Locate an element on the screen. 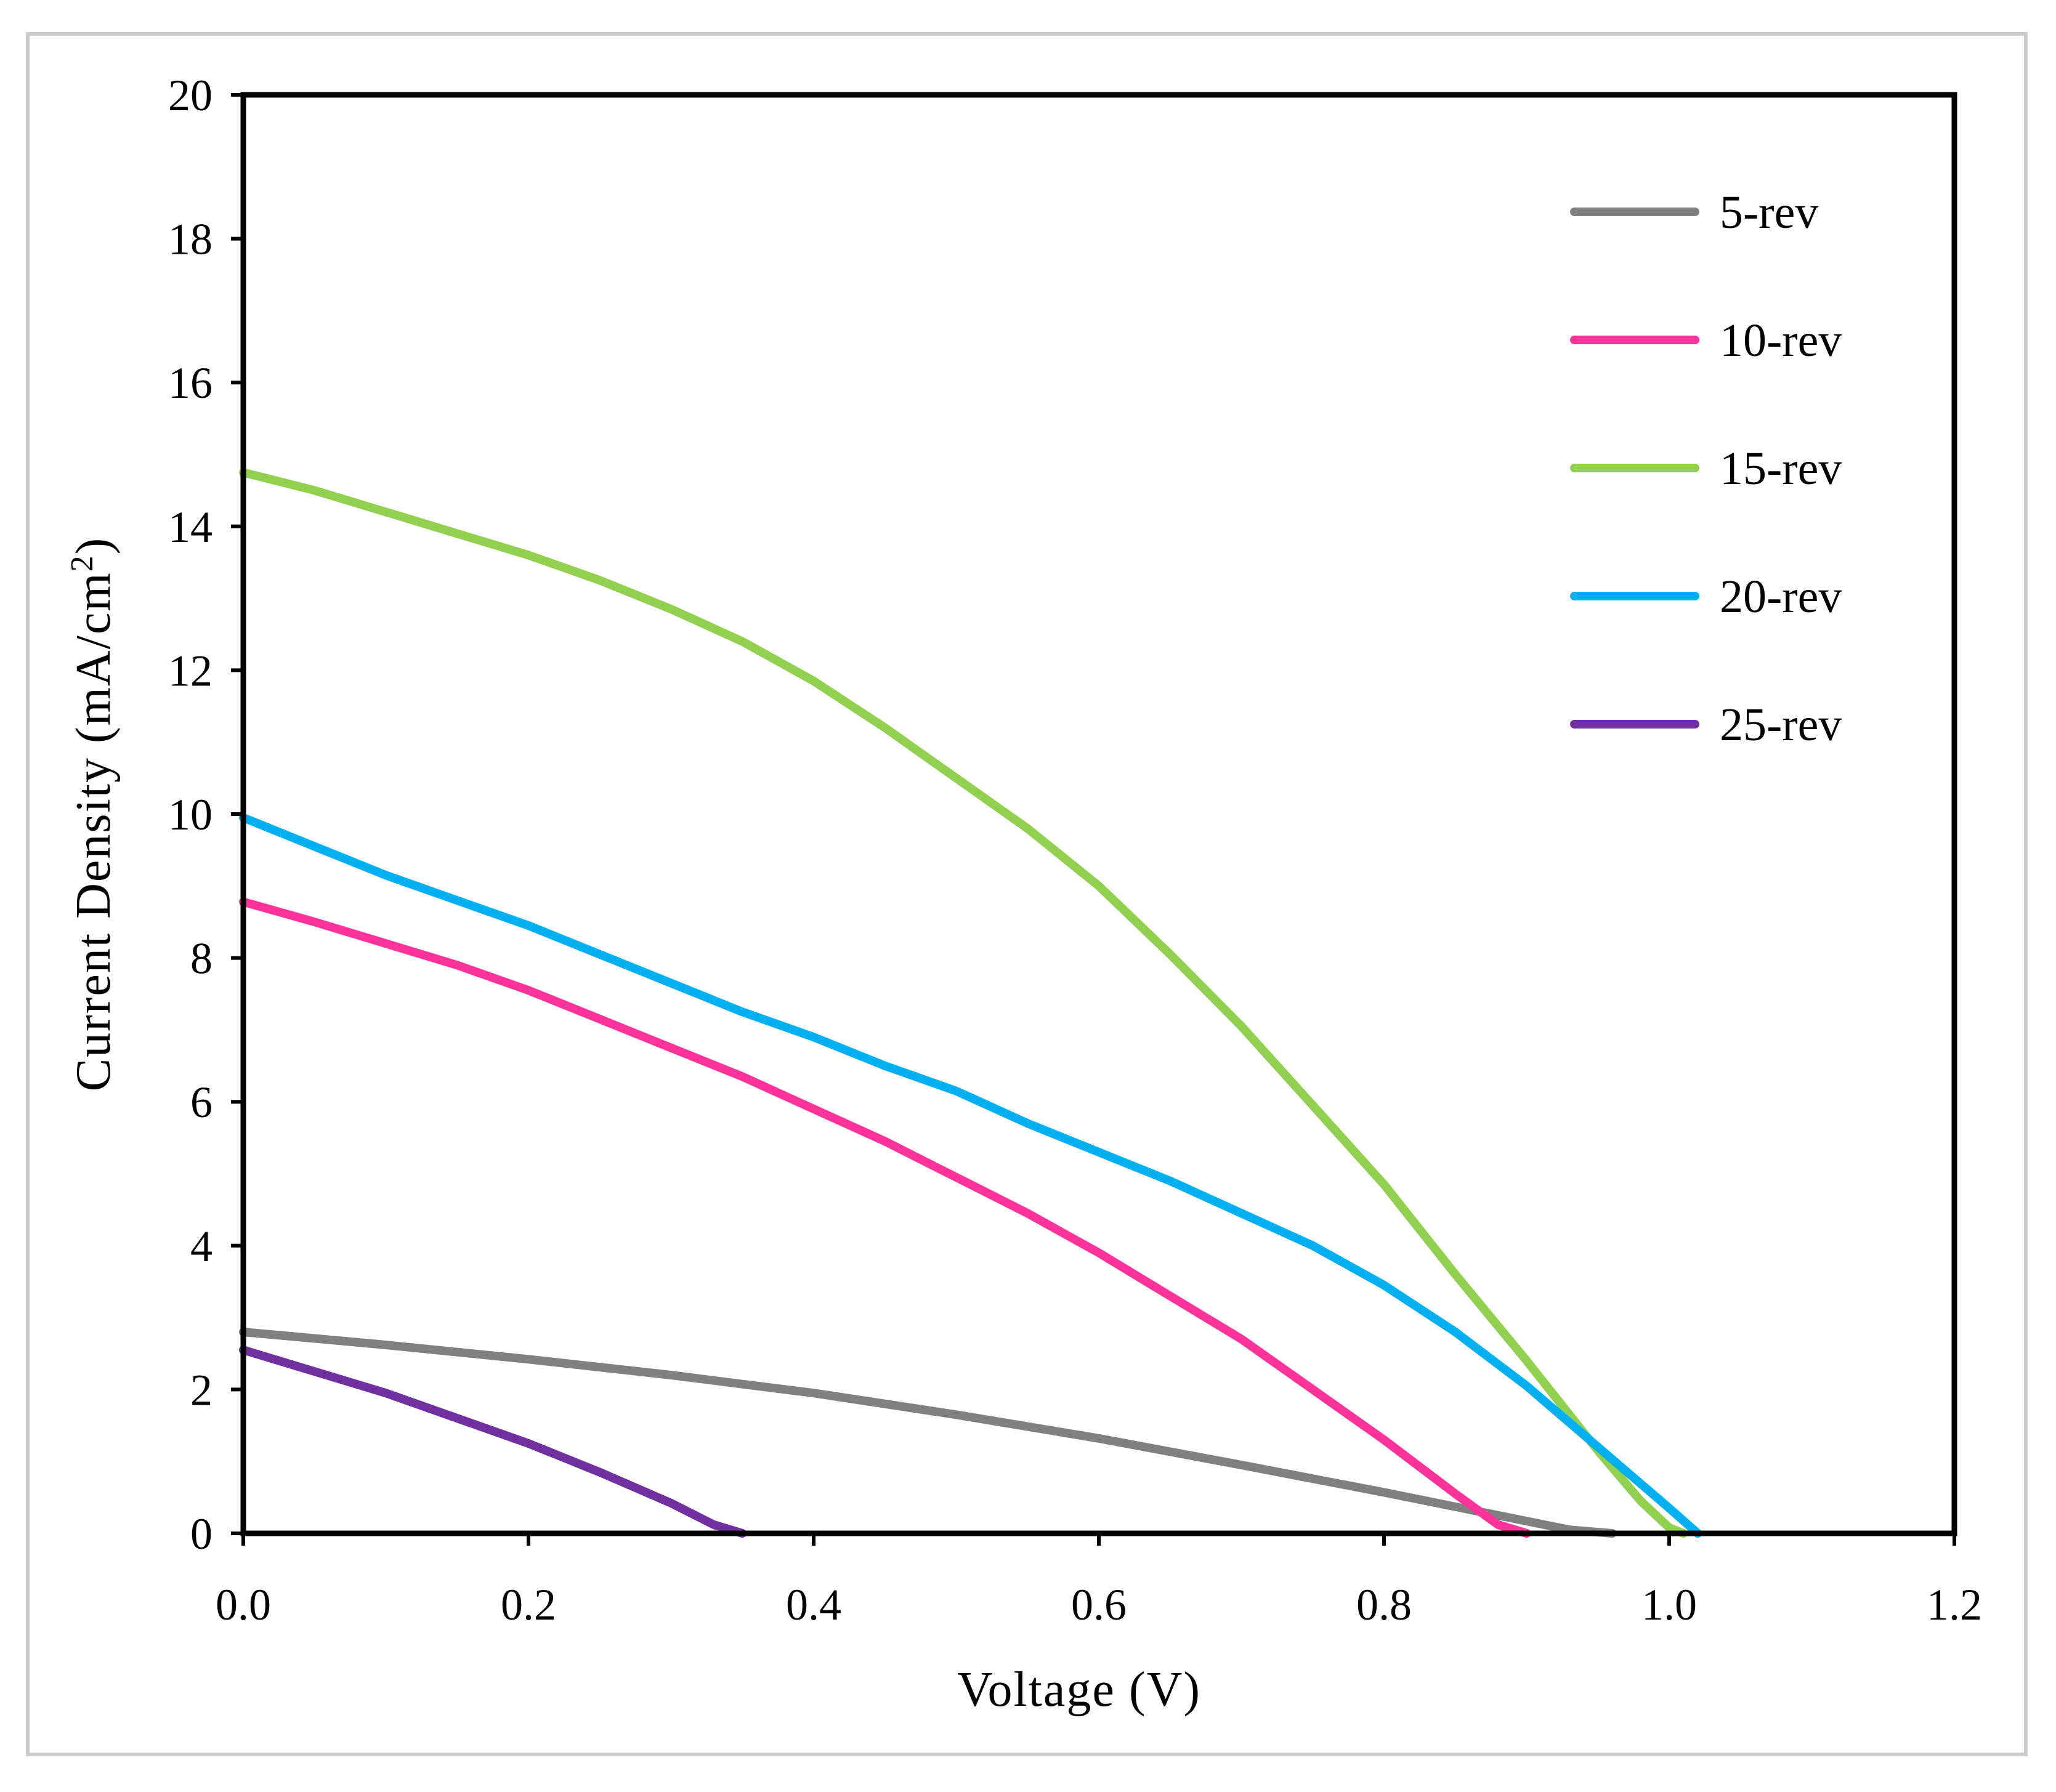  series-line-5-rev is located at coordinates (928, 1433).